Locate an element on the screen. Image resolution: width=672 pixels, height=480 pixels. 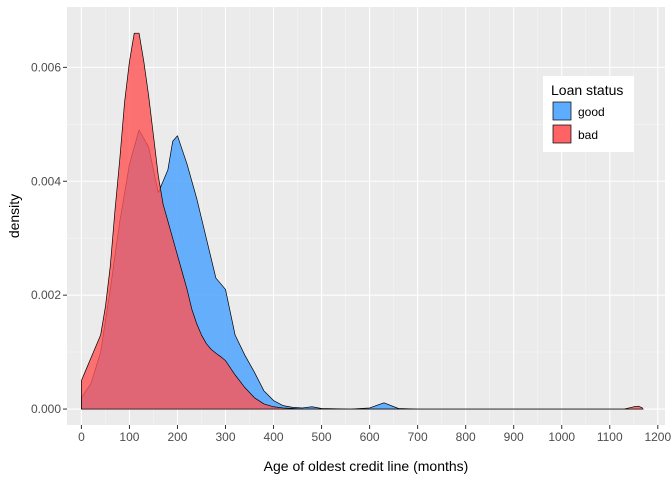
legend: Loan status good bad is located at coordinates (588, 114).